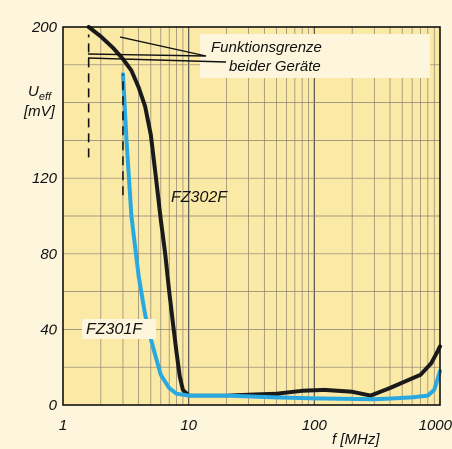 The height and width of the screenshot is (449, 452). I want to click on x-axis-label: f [MHz], so click(356, 439).